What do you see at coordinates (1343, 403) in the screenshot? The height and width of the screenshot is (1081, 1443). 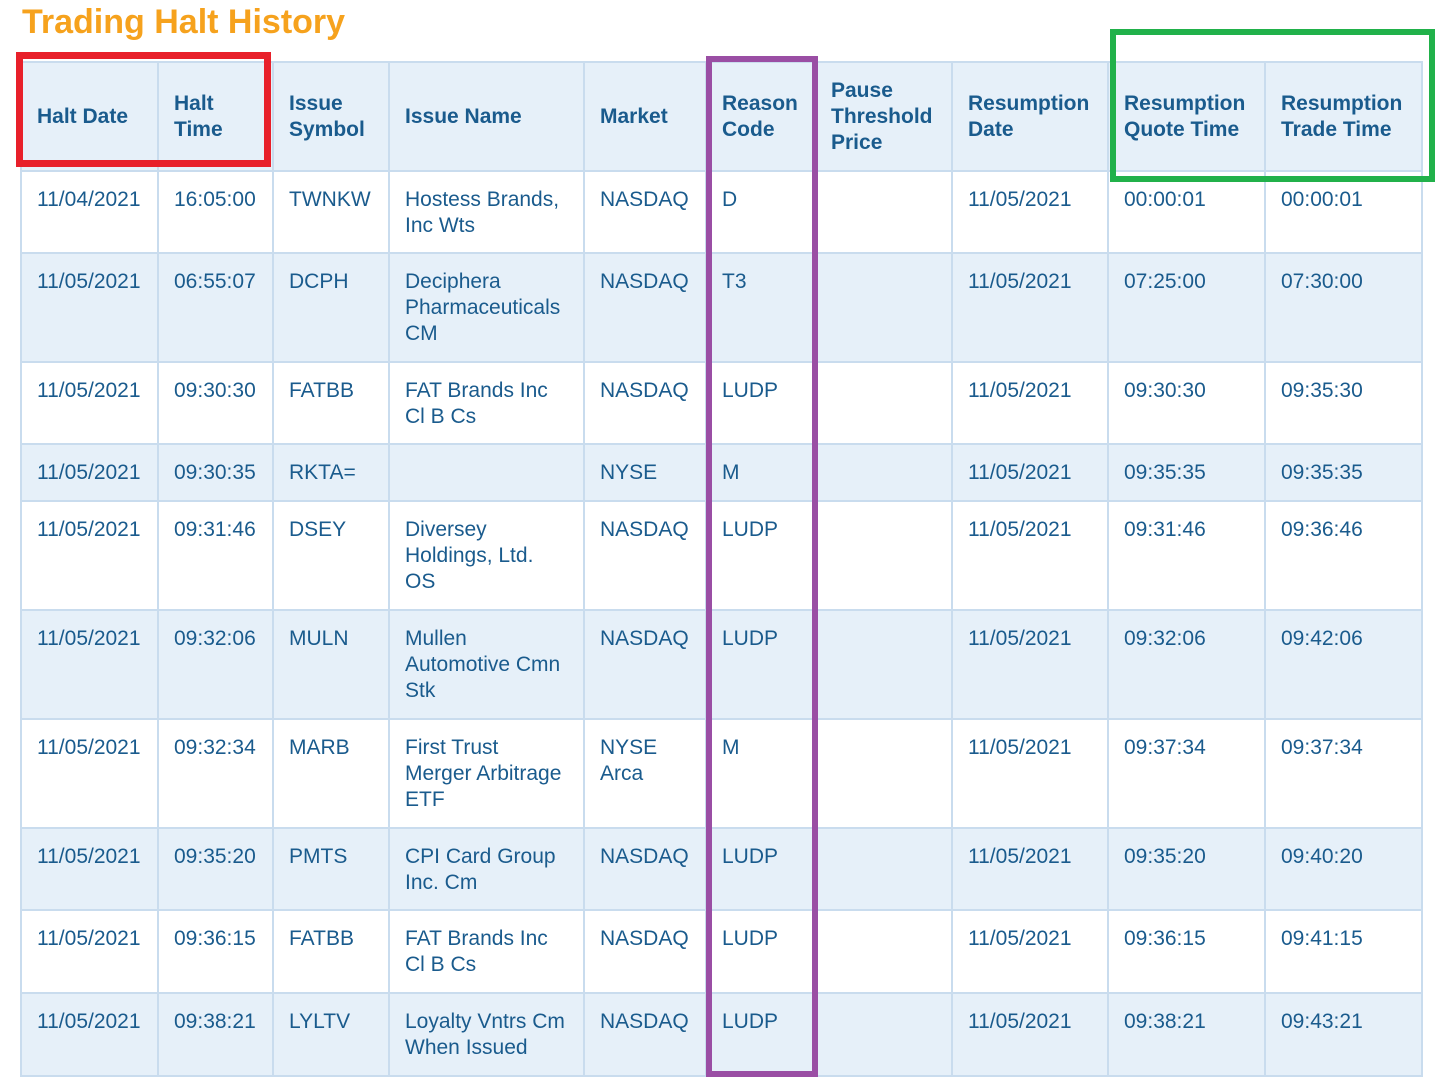 I see `cell-resumption-trade-time: 09:35:30` at bounding box center [1343, 403].